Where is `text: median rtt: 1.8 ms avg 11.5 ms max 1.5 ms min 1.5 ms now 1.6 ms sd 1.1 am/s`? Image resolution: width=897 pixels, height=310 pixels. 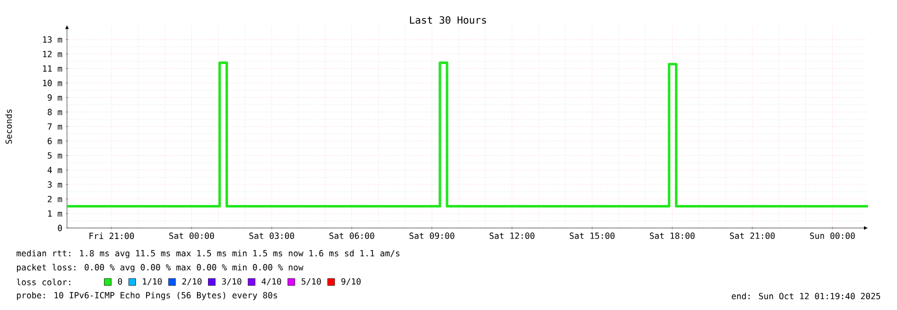 text: median rtt: 1.8 ms avg 11.5 ms max 1.5 ms min 1.5 ms now 1.6 ms sd 1.1 am/s is located at coordinates (208, 254).